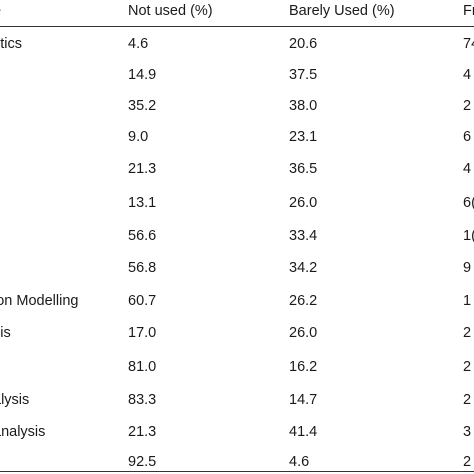 This screenshot has width=474, height=474. I want to click on row-frequently: 1(, so click(468, 236).